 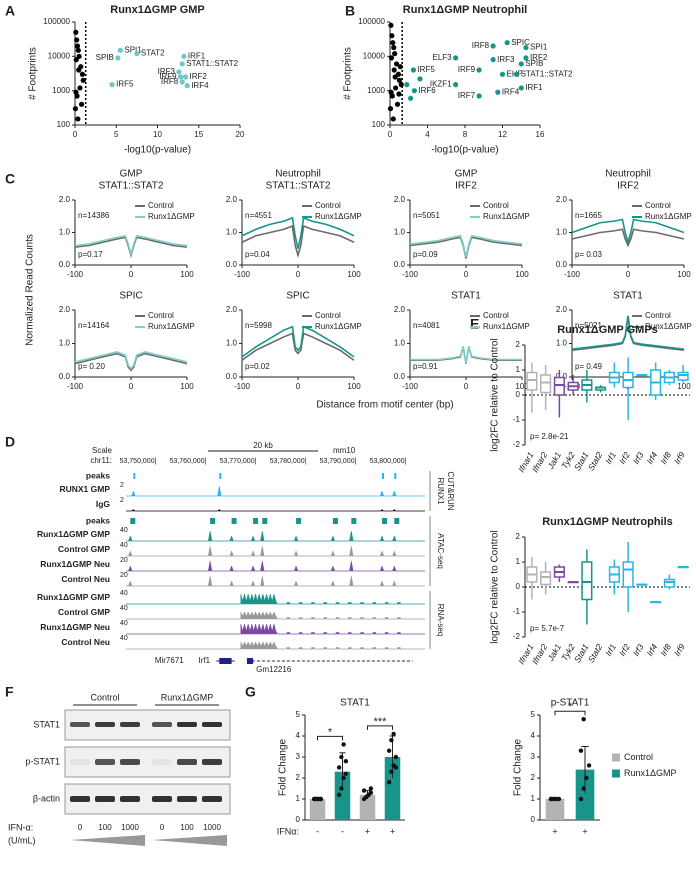 What do you see at coordinates (187, 697) in the screenshot?
I see `group-label: Runx1ΔGMP` at bounding box center [187, 697].